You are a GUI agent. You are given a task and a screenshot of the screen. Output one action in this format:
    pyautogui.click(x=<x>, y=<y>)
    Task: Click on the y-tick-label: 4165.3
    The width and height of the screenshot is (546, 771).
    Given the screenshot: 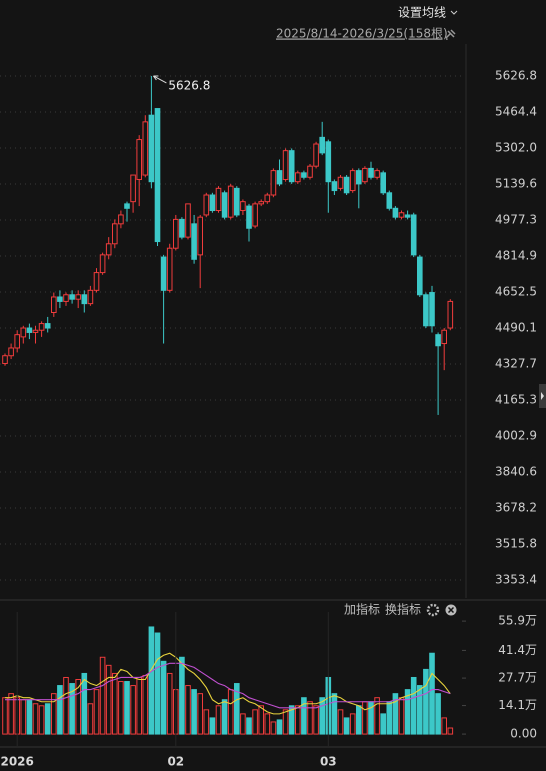 What is the action you would take?
    pyautogui.click(x=516, y=400)
    